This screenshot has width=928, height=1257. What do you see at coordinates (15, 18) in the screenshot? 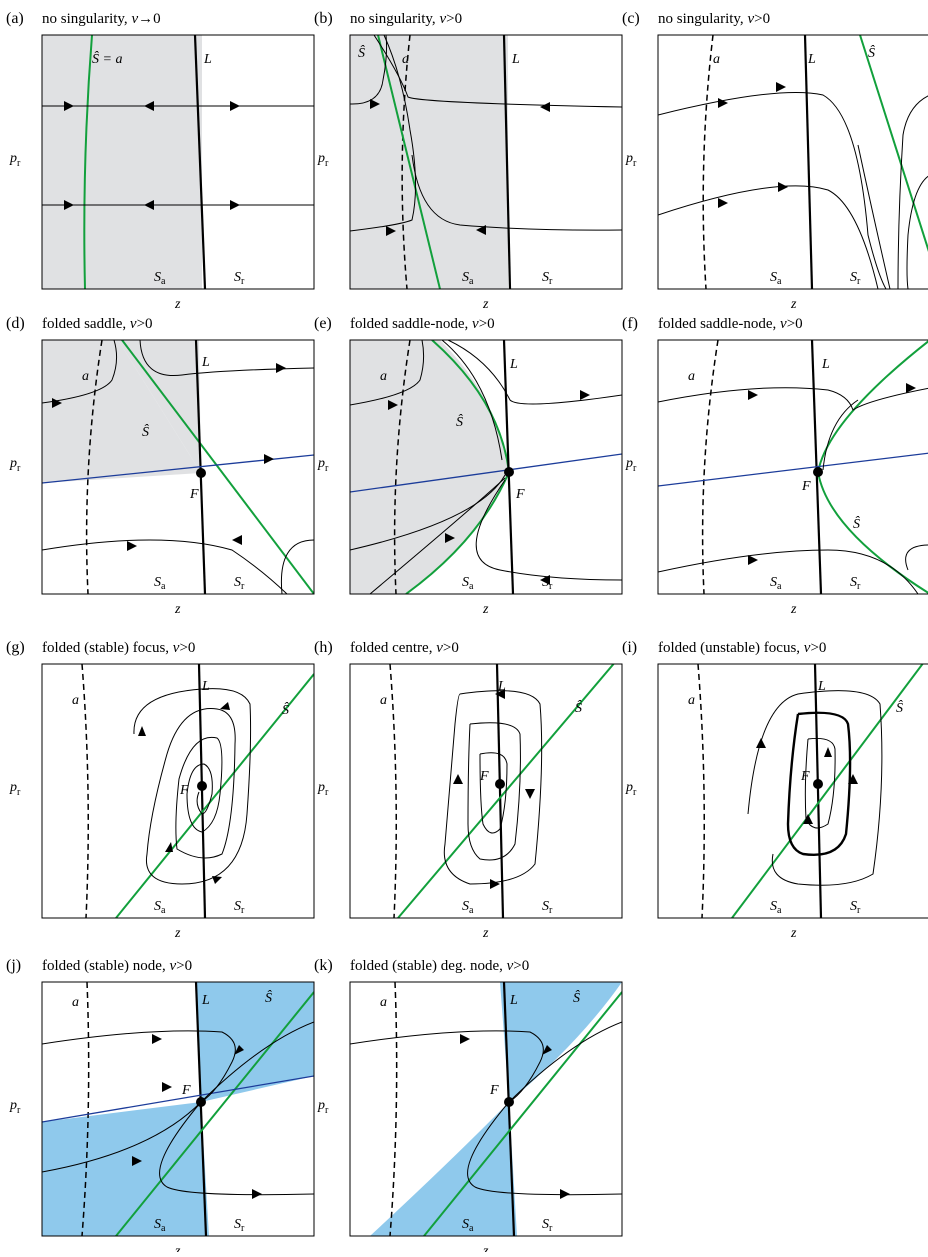
I see `panel-tag: (a)` at bounding box center [15, 18].